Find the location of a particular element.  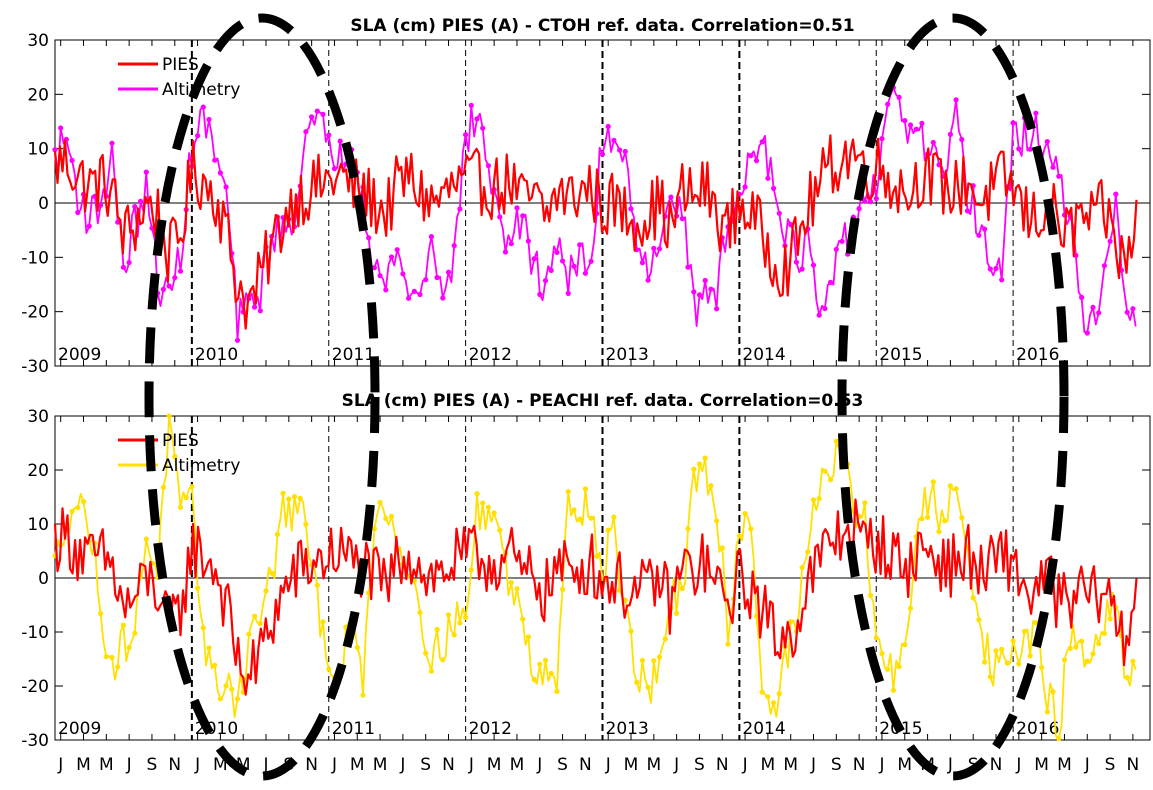

legend-label-altimetry: Altimetry is located at coordinates (201, 466).